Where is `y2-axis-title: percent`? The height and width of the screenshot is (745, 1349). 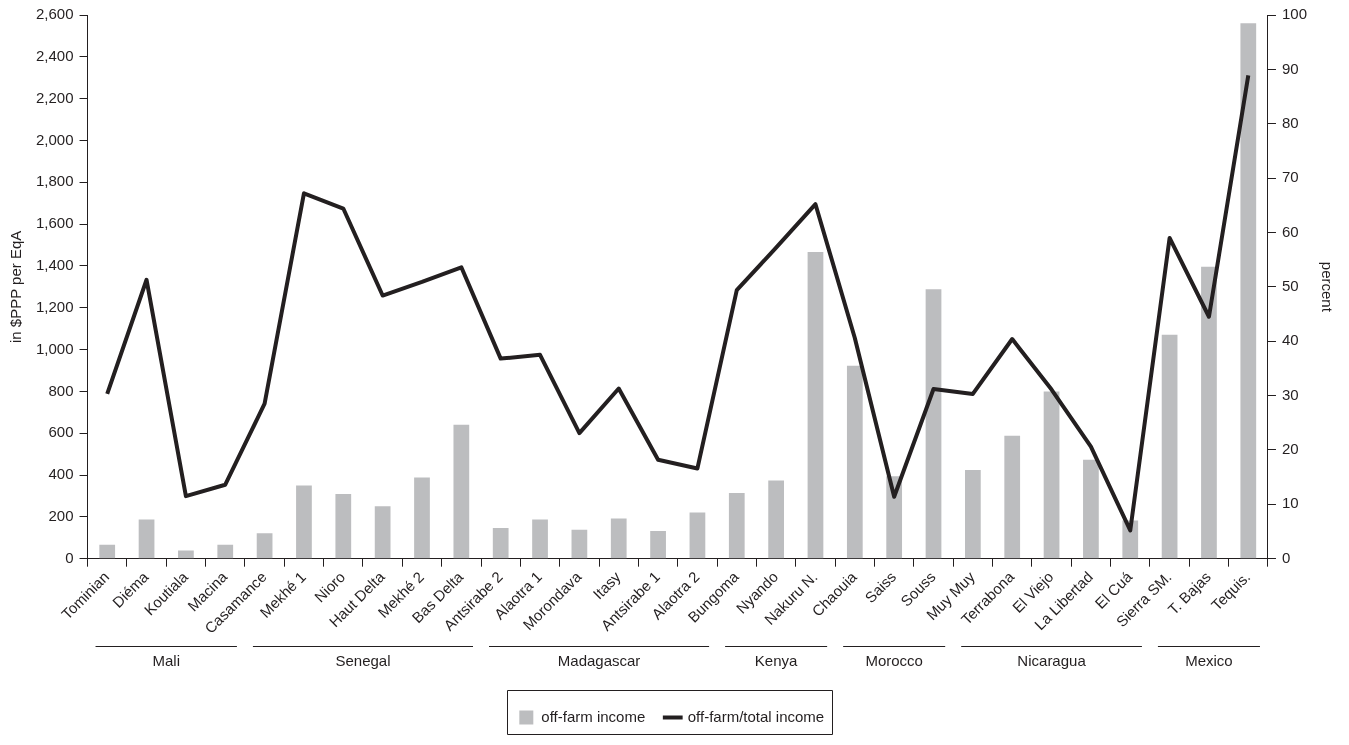
y2-axis-title: percent is located at coordinates (1327, 287).